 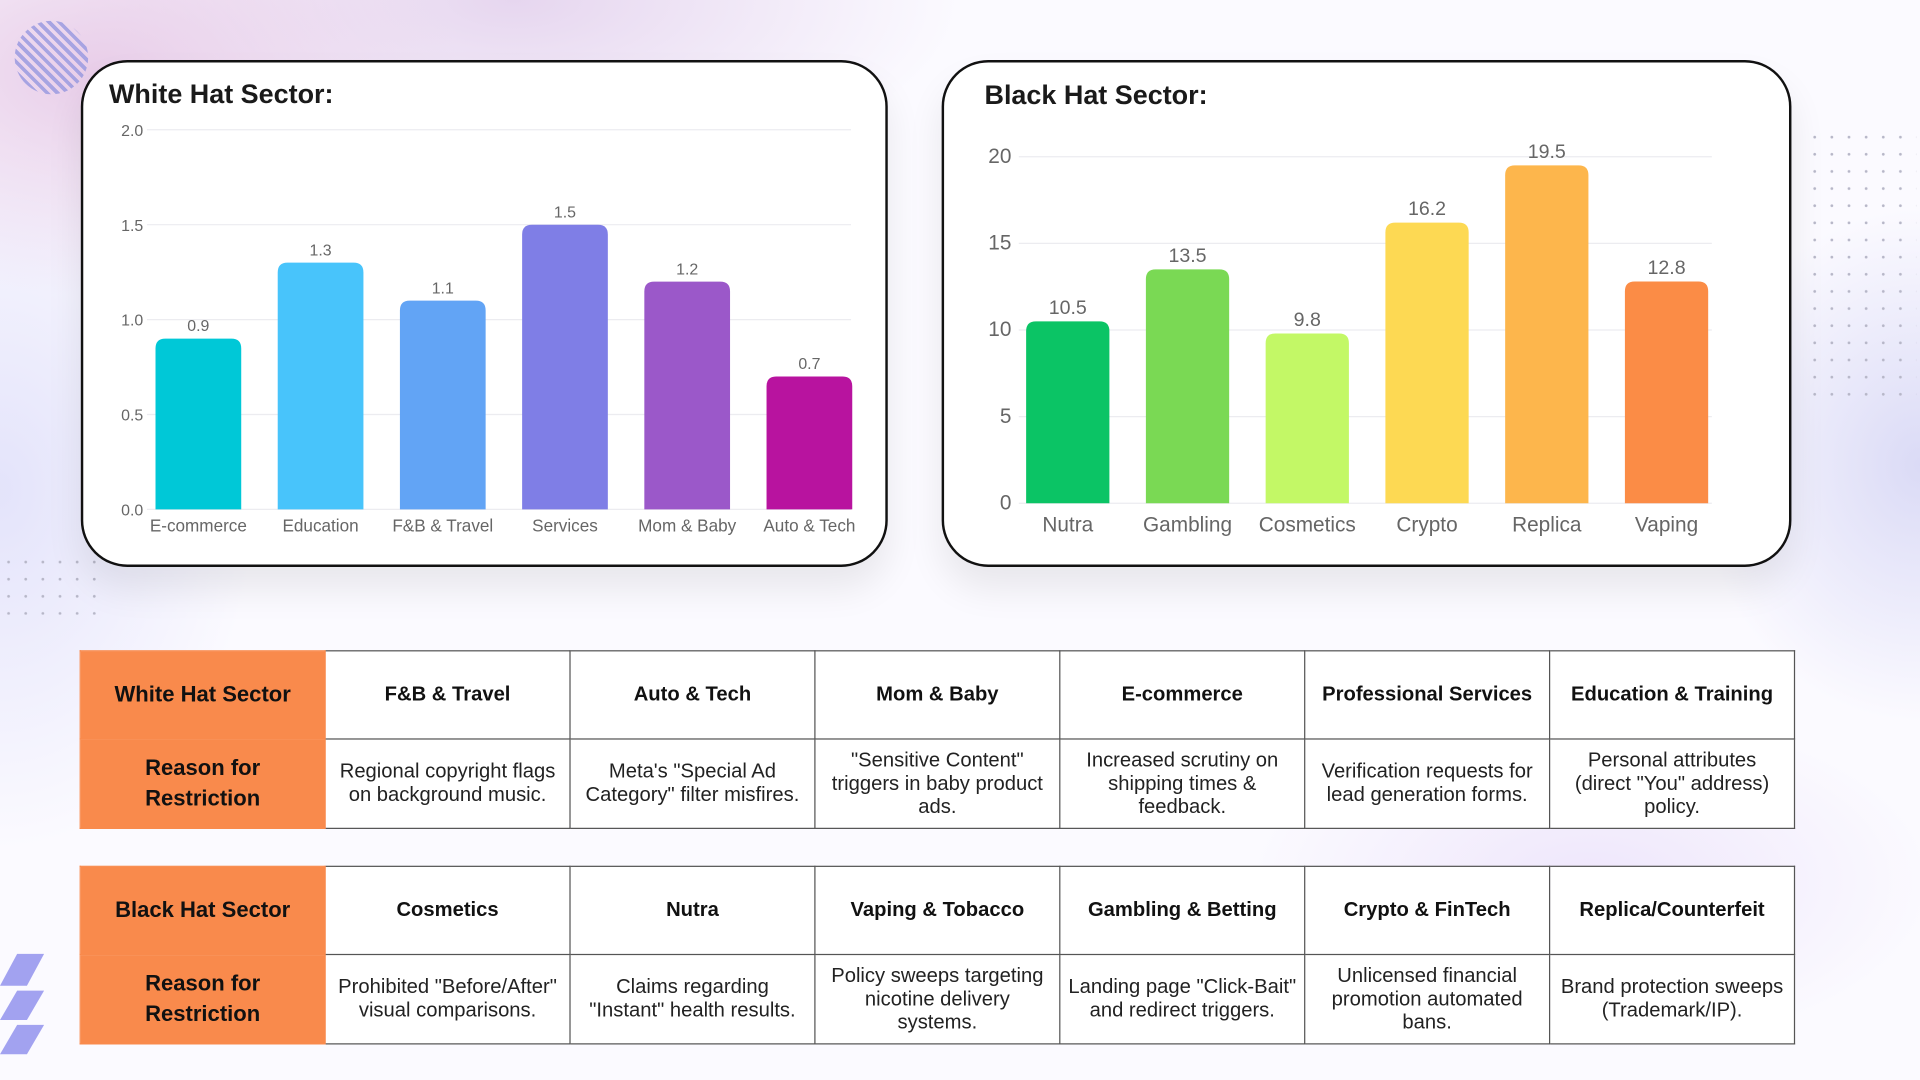 I want to click on data-label: 1.2, so click(x=687, y=269).